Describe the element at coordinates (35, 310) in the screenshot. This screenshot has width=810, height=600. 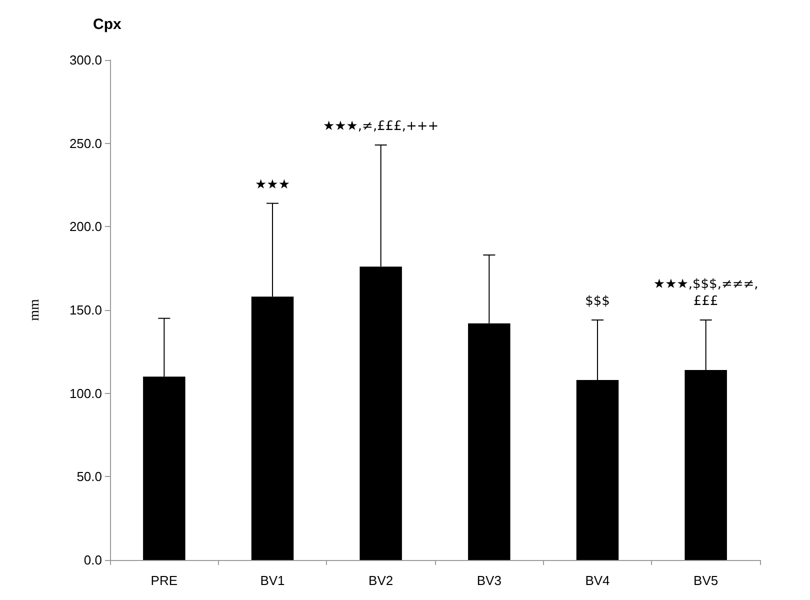
I see `y-axis-title: mm` at that location.